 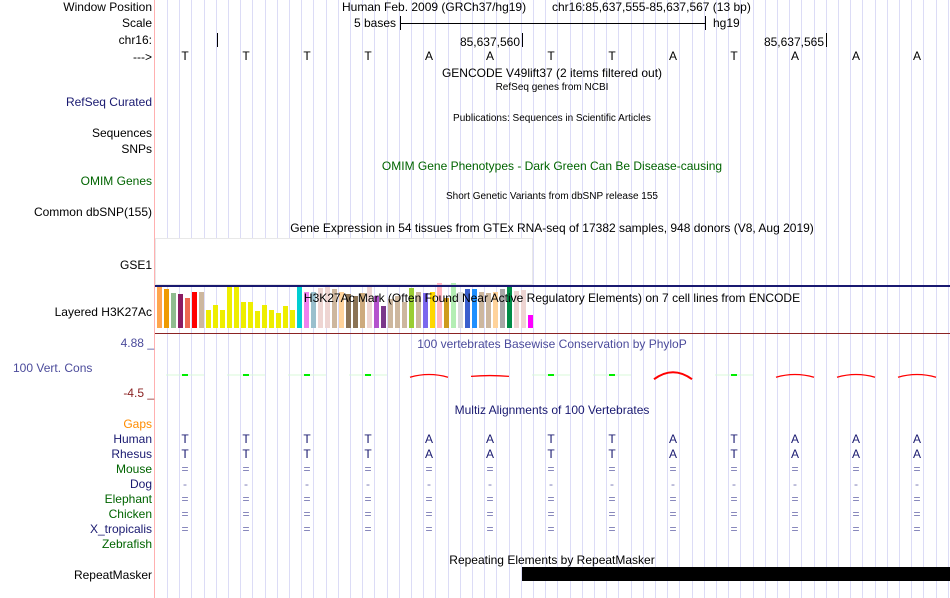 I want to click on species-label: X_tropicalis, so click(x=120, y=529).